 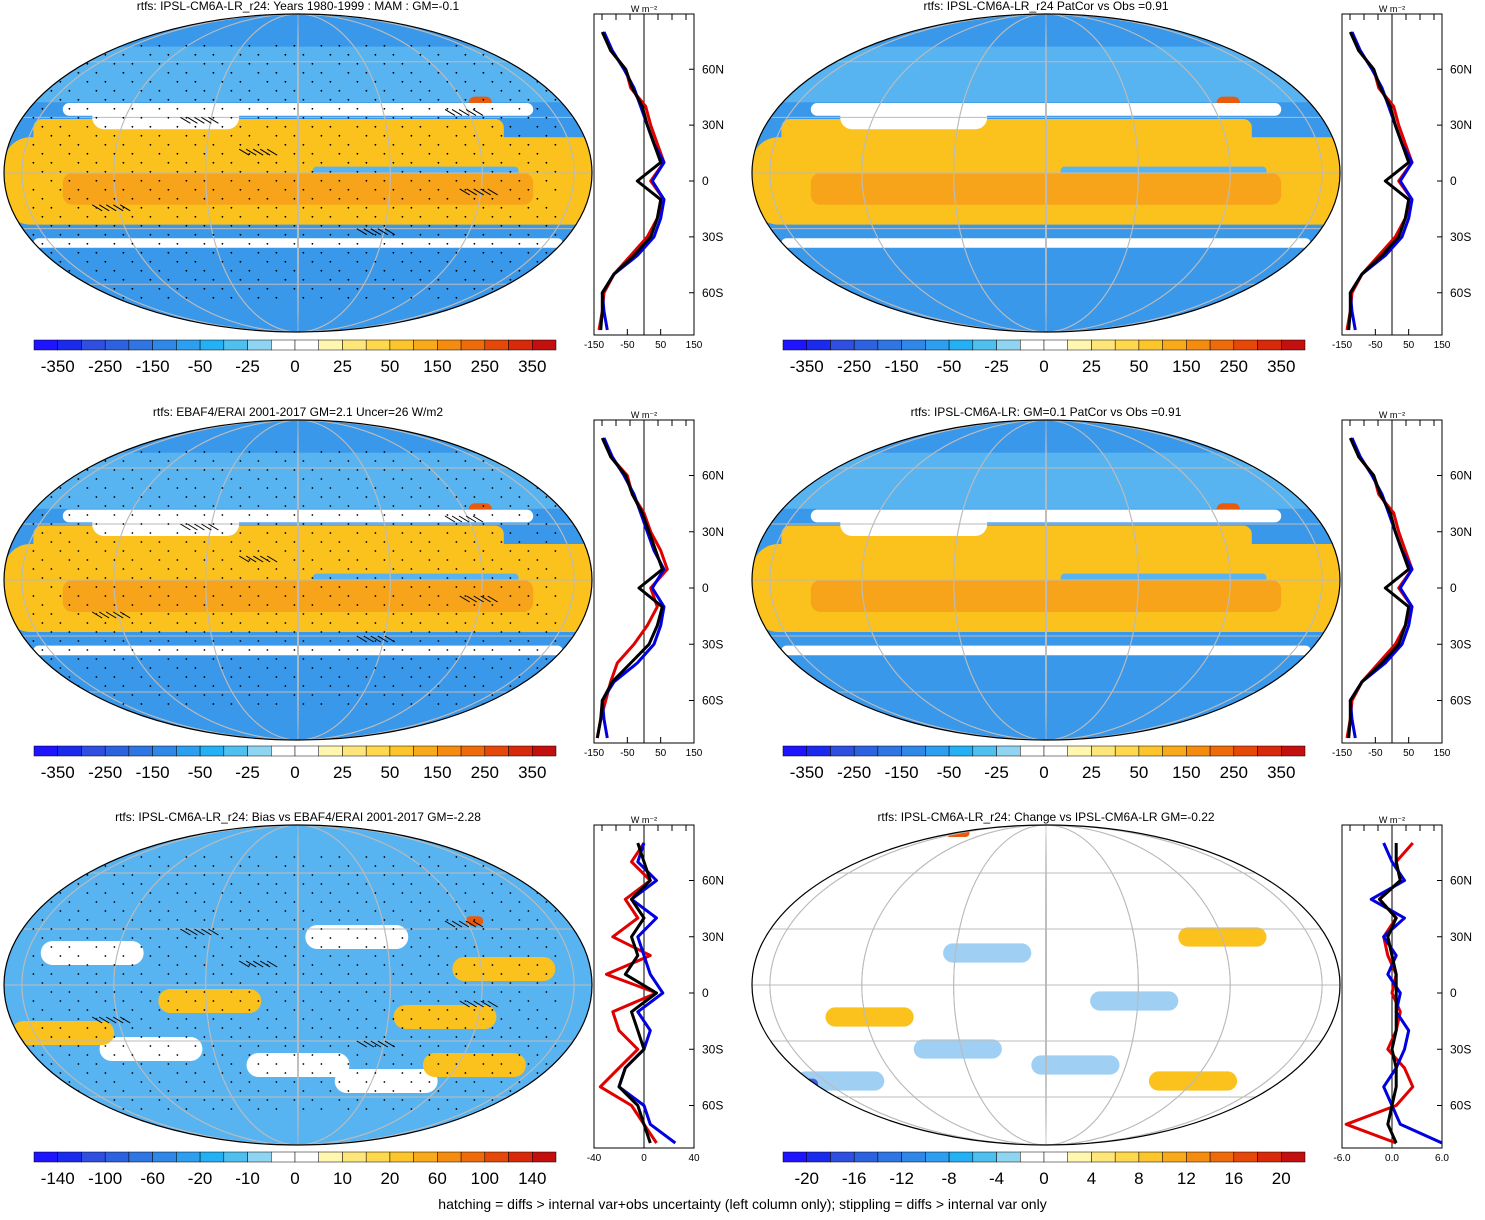 What do you see at coordinates (996, 1178) in the screenshot?
I see `colorbar-label: -4` at bounding box center [996, 1178].